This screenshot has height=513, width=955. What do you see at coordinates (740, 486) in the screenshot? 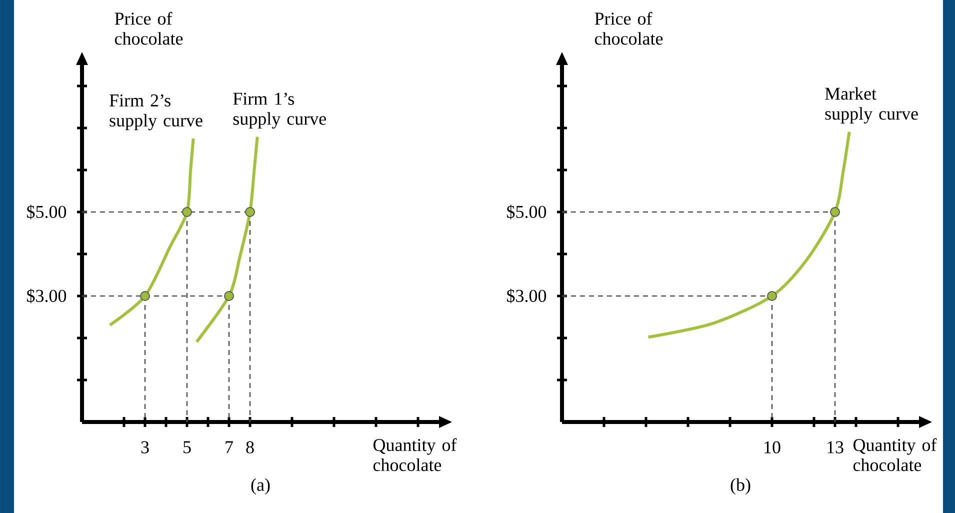
I see `text: (b)` at bounding box center [740, 486].